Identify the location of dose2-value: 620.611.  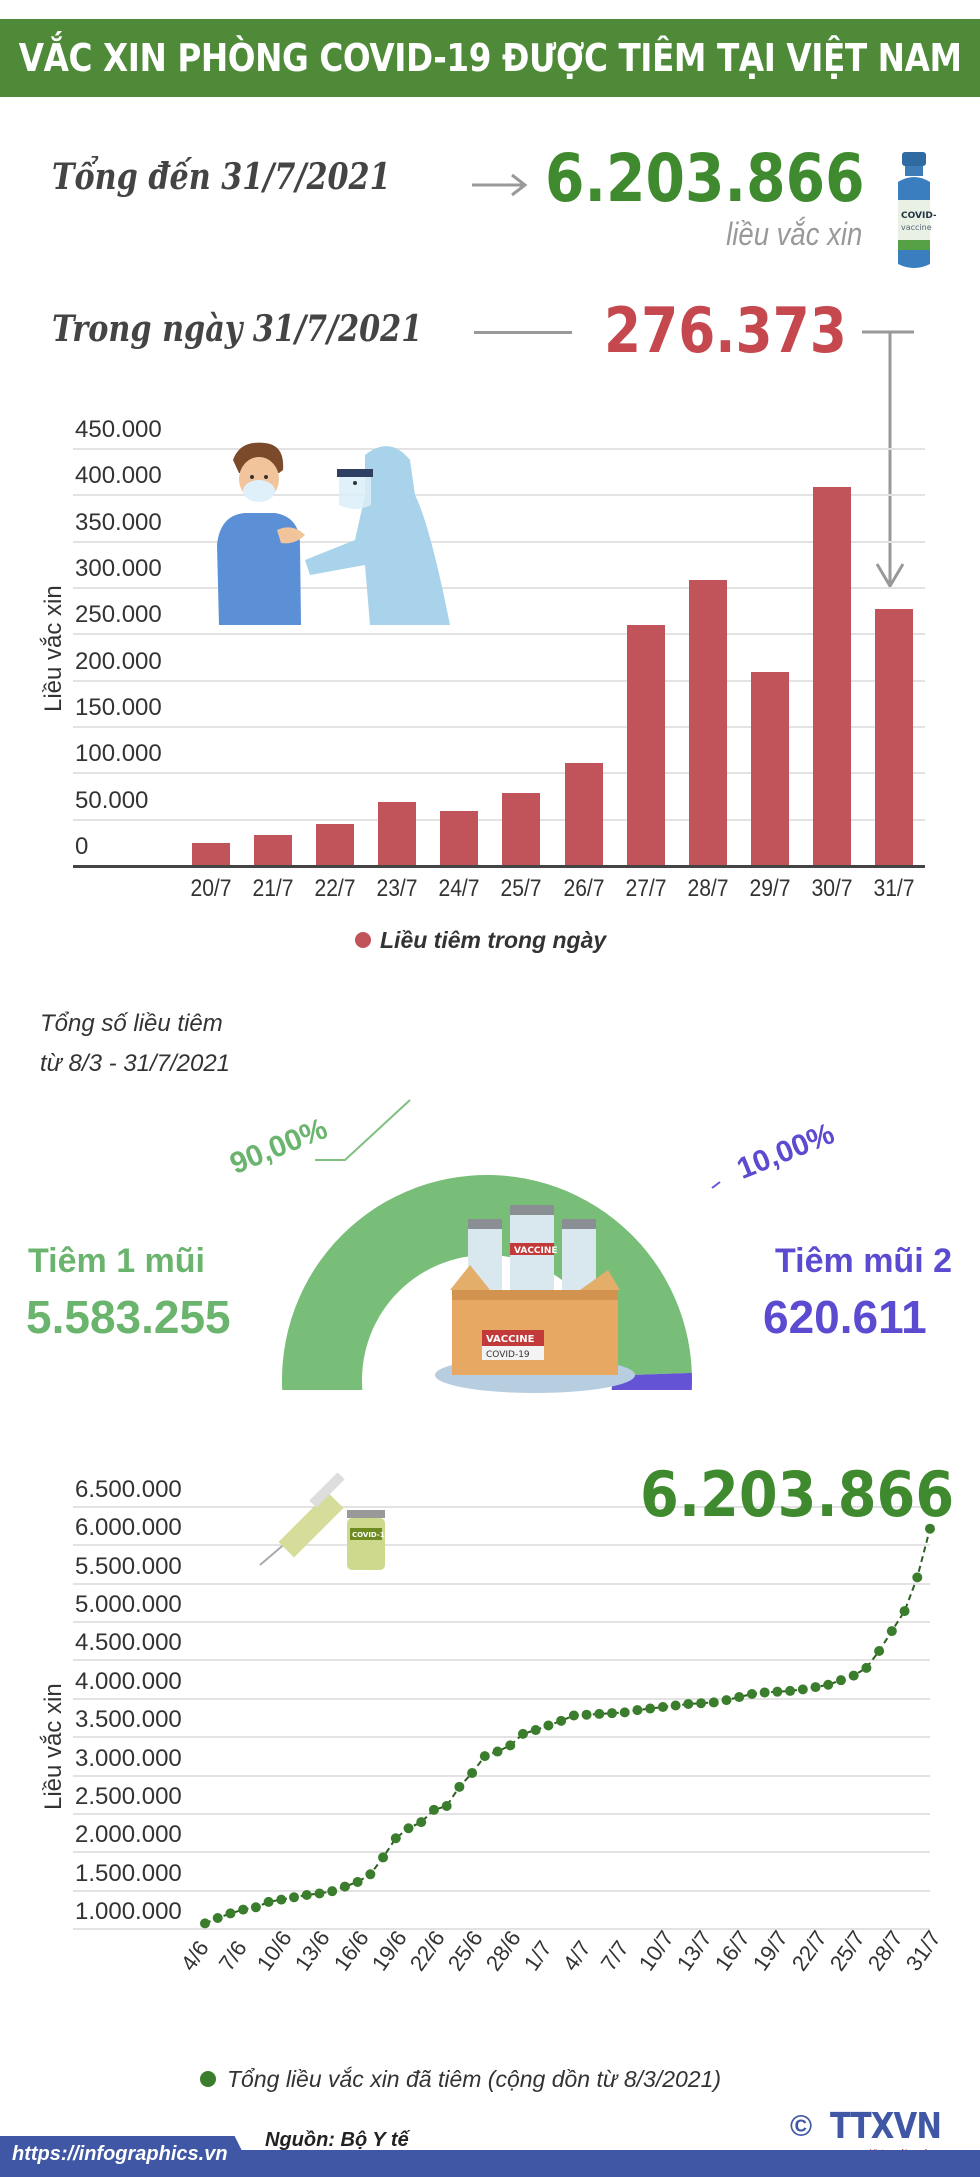
(845, 1317).